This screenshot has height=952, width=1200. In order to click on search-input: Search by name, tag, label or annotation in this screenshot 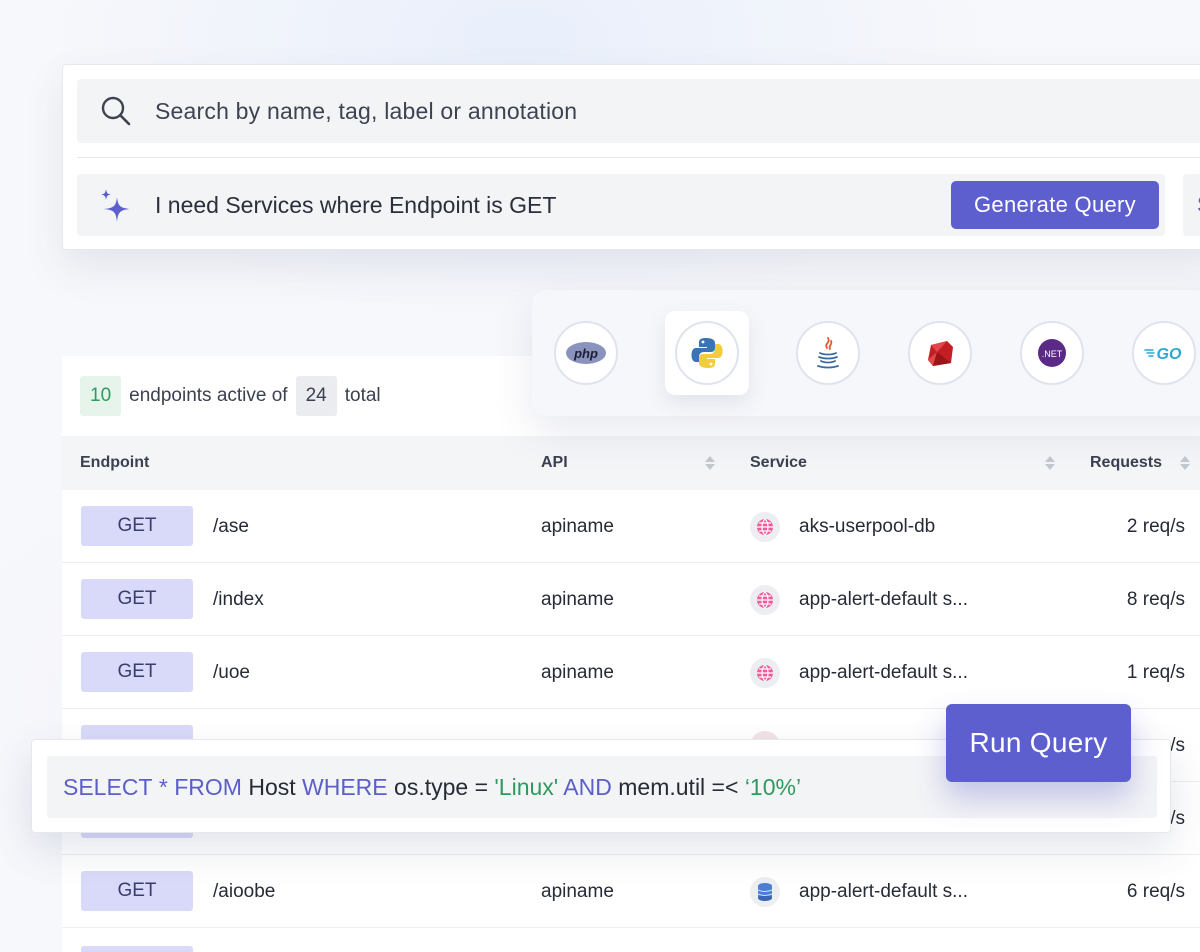, I will do `click(638, 111)`.